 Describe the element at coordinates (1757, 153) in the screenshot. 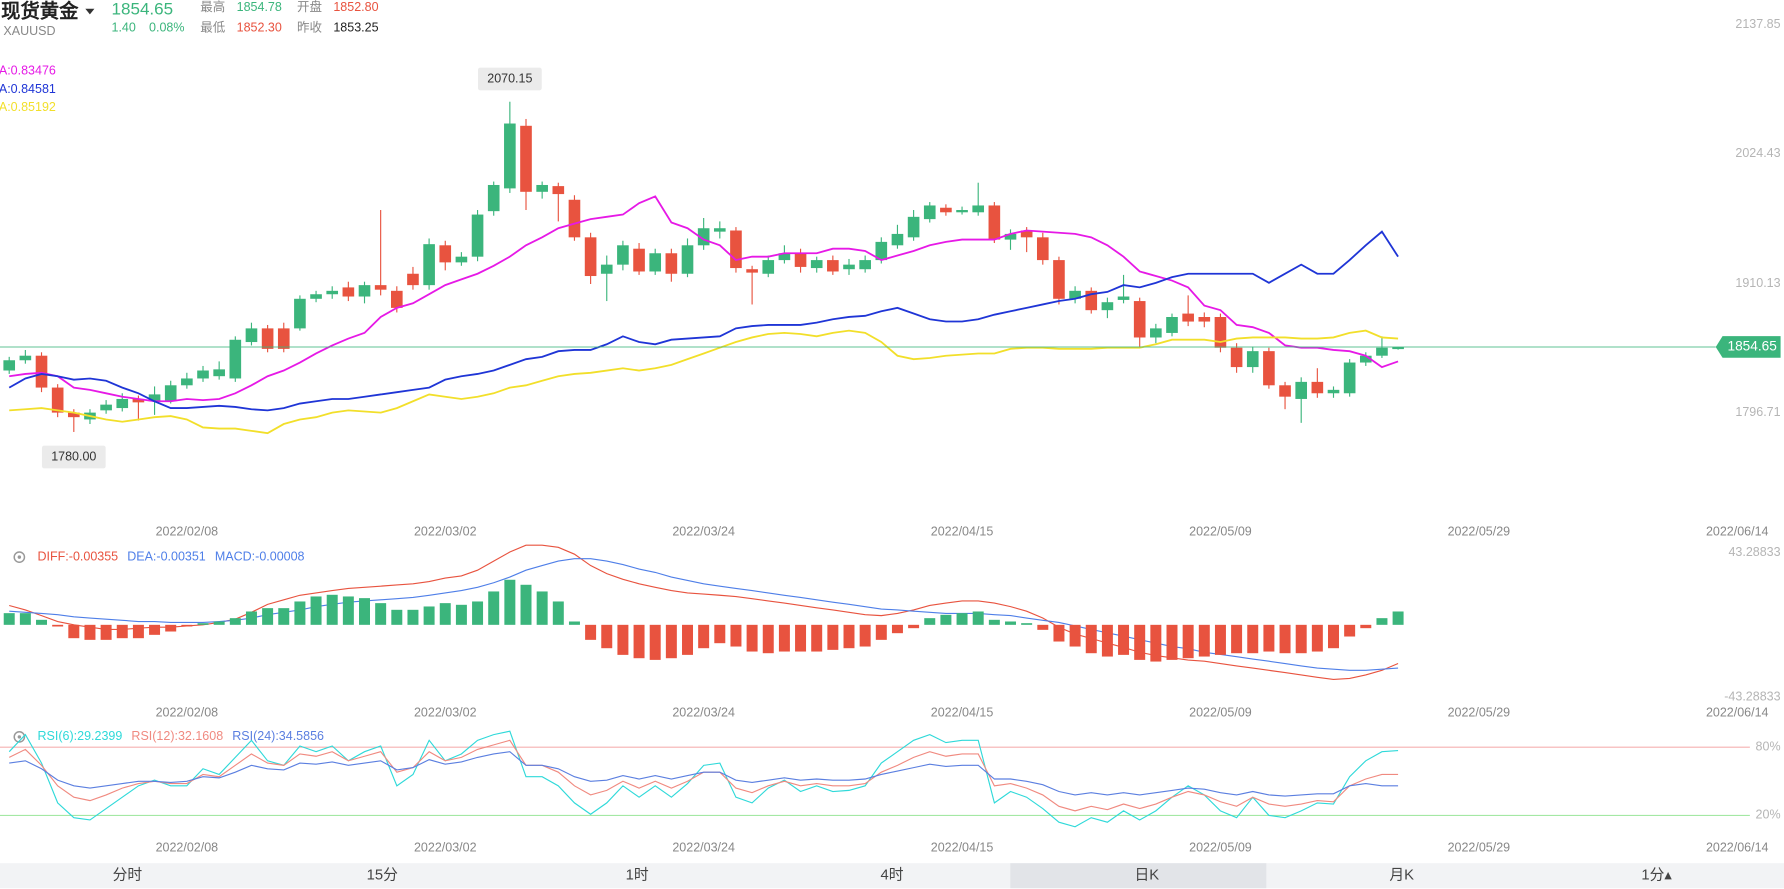

I see `y-tick-label: 2024.43` at that location.